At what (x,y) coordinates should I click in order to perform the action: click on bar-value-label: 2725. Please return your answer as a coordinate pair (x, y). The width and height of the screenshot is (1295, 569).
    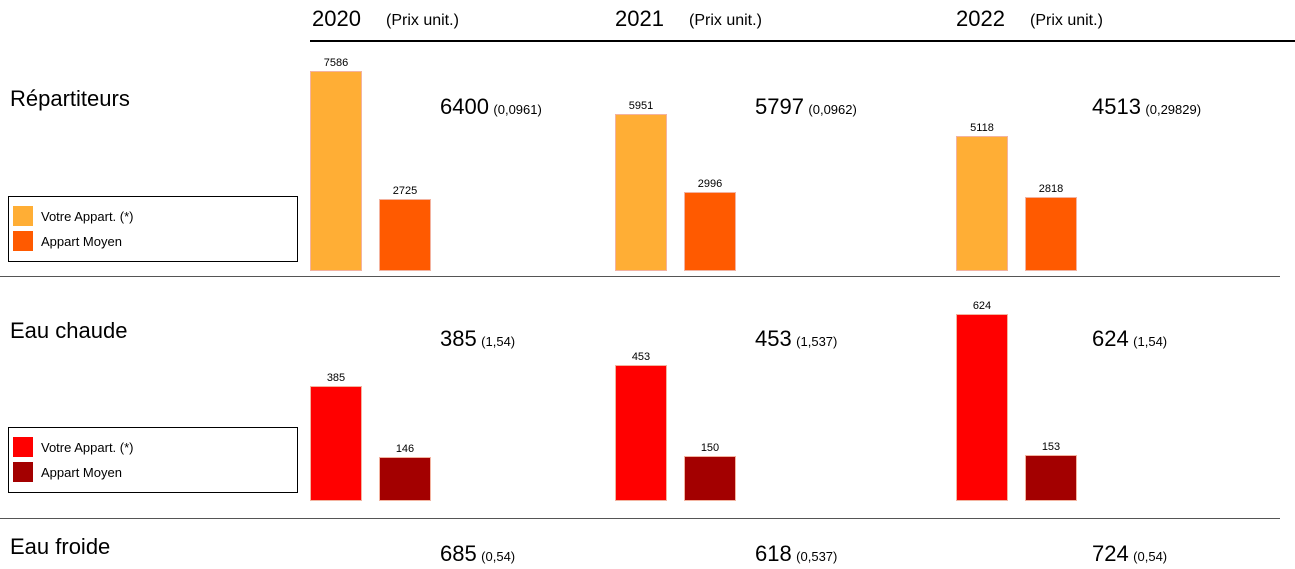
    Looking at the image, I should click on (405, 191).